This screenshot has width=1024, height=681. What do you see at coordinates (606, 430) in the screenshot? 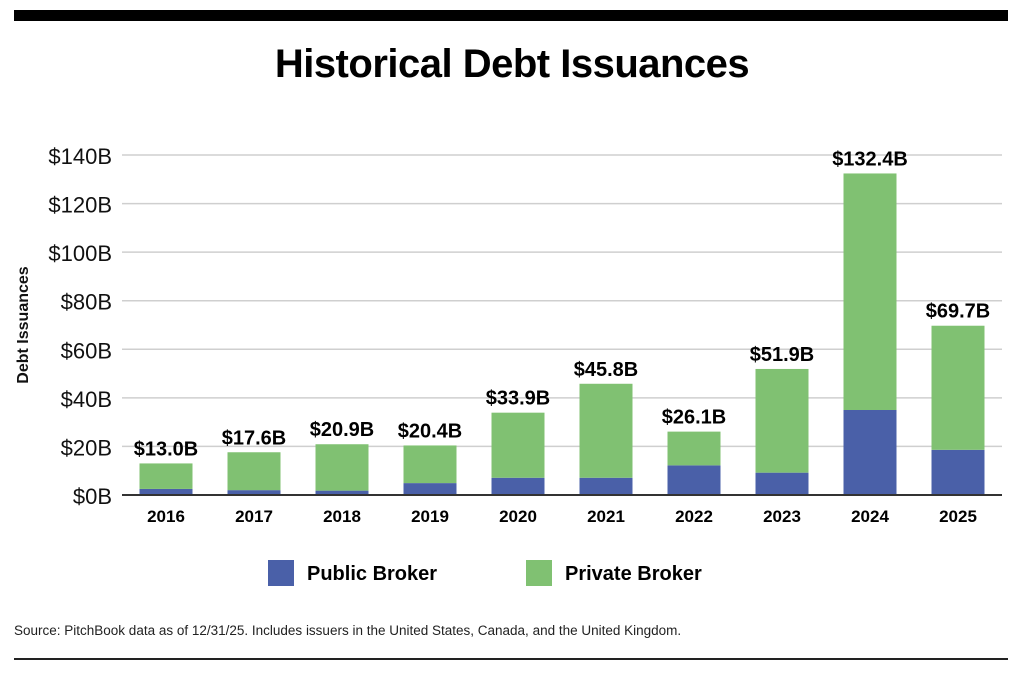
I see `bar-private-2021` at bounding box center [606, 430].